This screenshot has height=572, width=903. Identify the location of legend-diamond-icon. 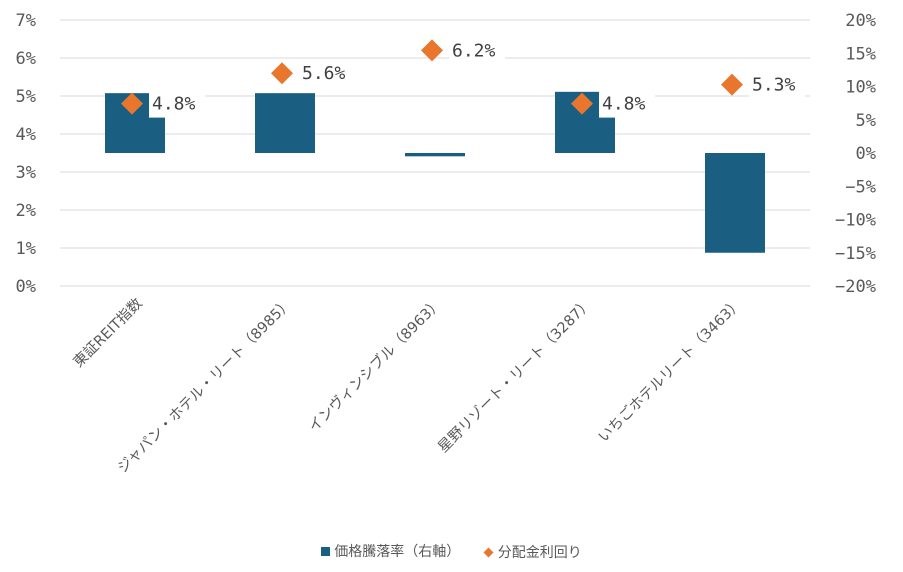
(488, 552).